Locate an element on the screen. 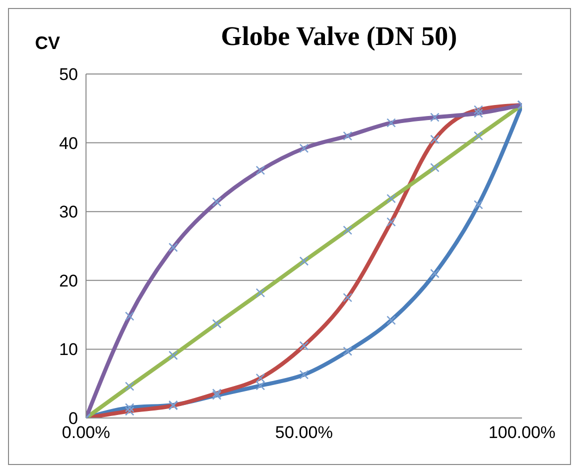  x-tick-label: 100.00% is located at coordinates (522, 432).